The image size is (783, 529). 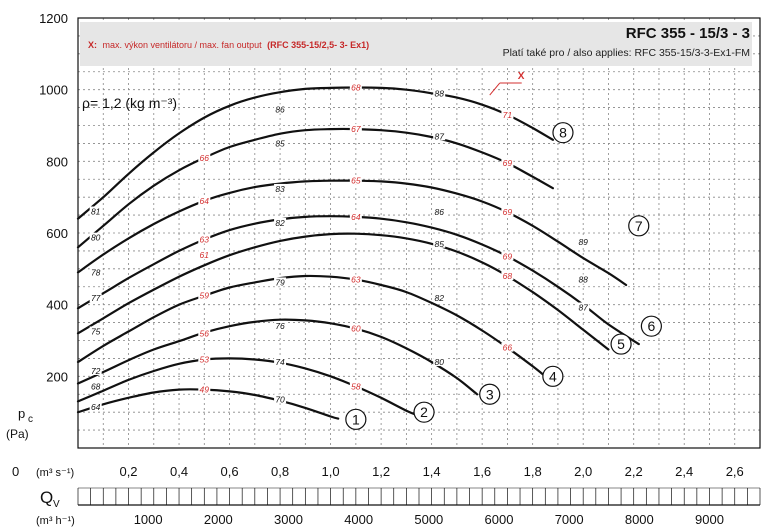 I want to click on noise-label: 64, so click(x=356, y=217).